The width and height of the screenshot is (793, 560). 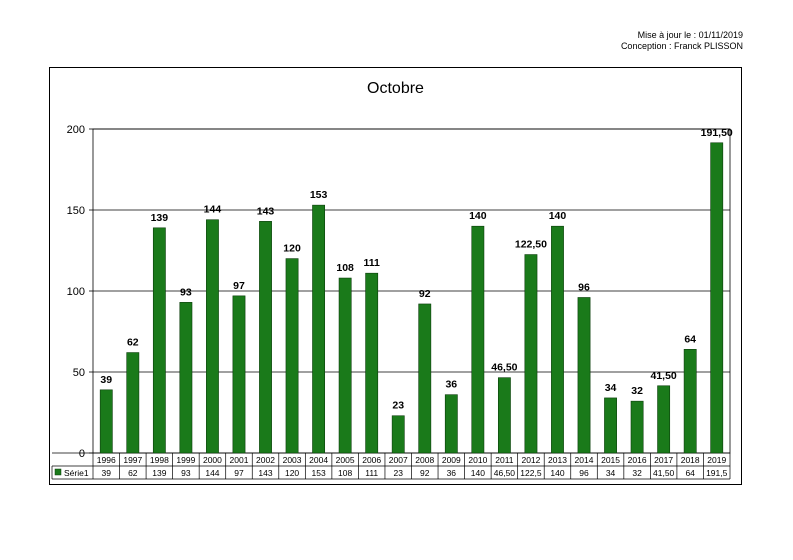 What do you see at coordinates (319, 473) in the screenshot?
I see `table-cell: 153` at bounding box center [319, 473].